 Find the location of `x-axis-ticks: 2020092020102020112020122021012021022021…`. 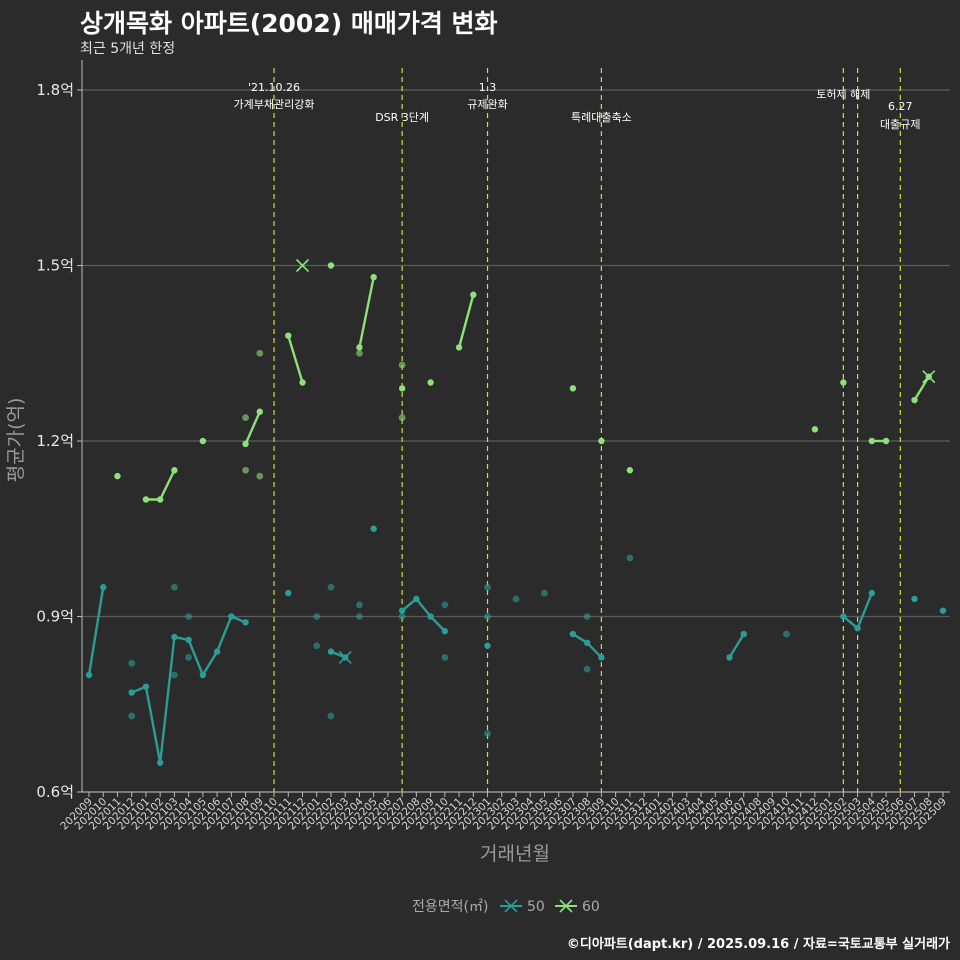

x-axis-ticks: 2020092020102020112020122021012021022021… is located at coordinates (503, 812).